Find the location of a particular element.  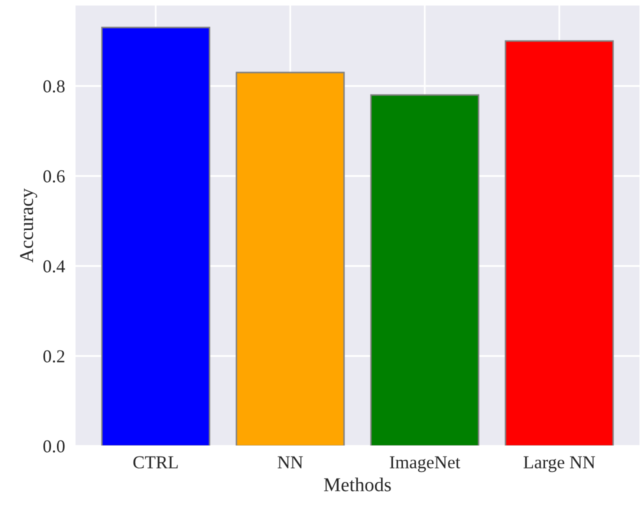

y-tick-label: 0.4 is located at coordinates (54, 266).